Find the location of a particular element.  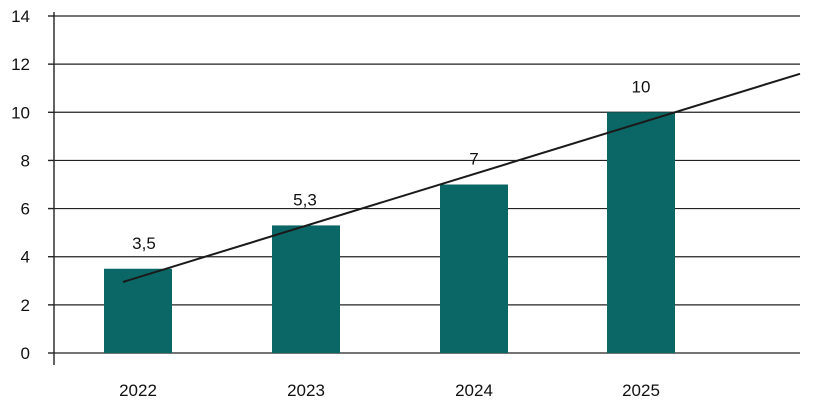

y-tick-label-10: 10 is located at coordinates (20, 112).